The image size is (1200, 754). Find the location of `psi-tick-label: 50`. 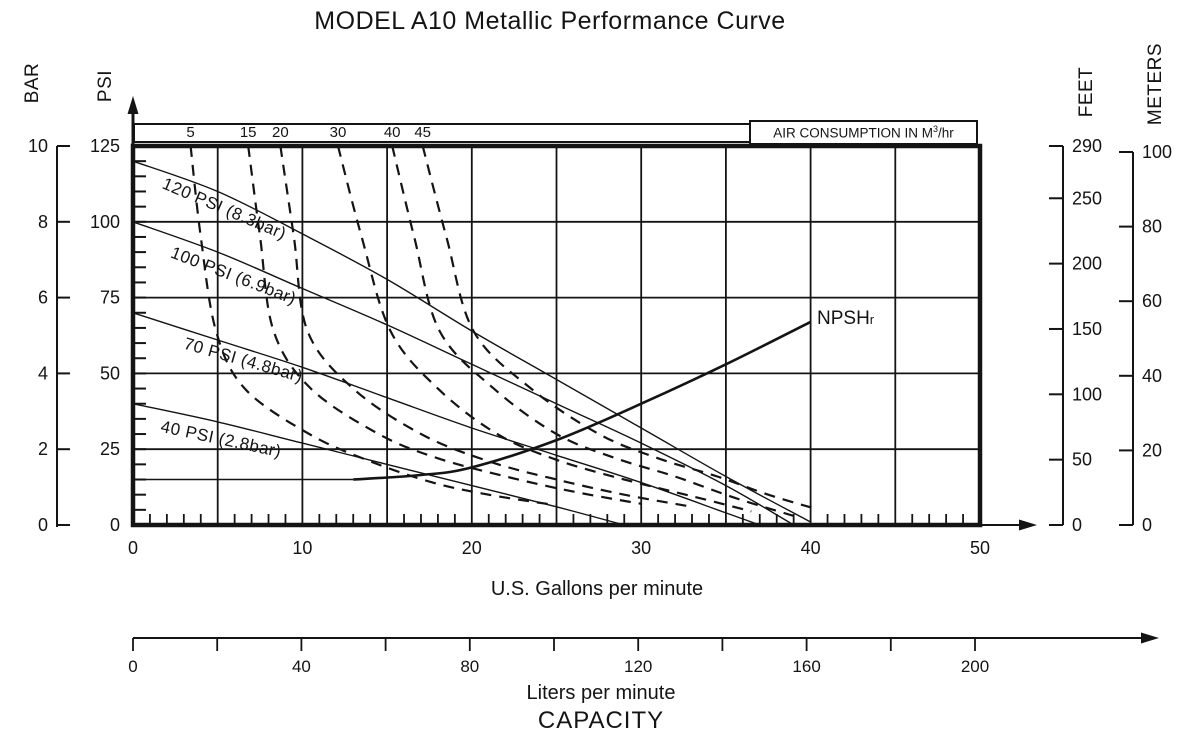

psi-tick-label: 50 is located at coordinates (110, 373).